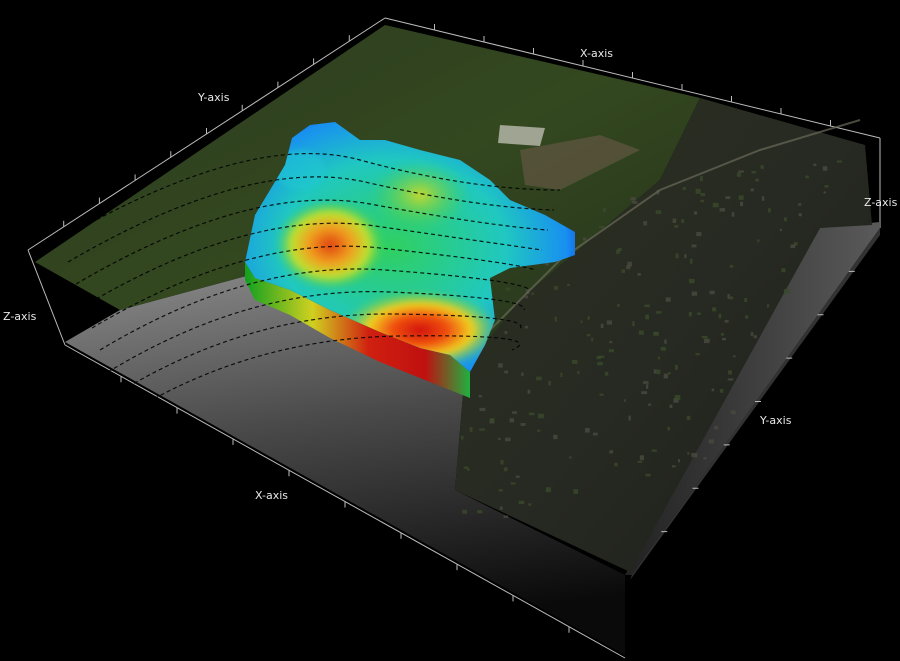 This screenshot has width=900, height=661. I want to click on field-patch, so click(580, 162).